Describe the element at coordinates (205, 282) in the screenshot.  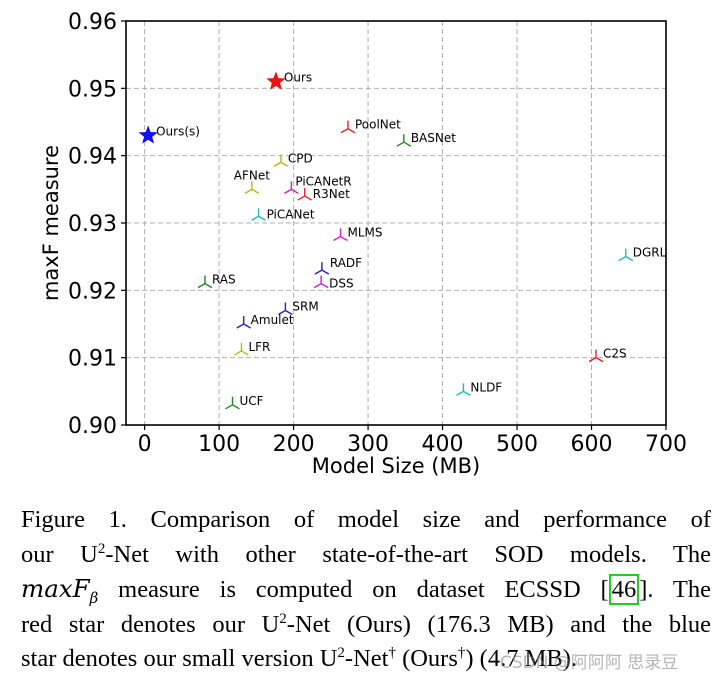
I see `marker-ras` at that location.